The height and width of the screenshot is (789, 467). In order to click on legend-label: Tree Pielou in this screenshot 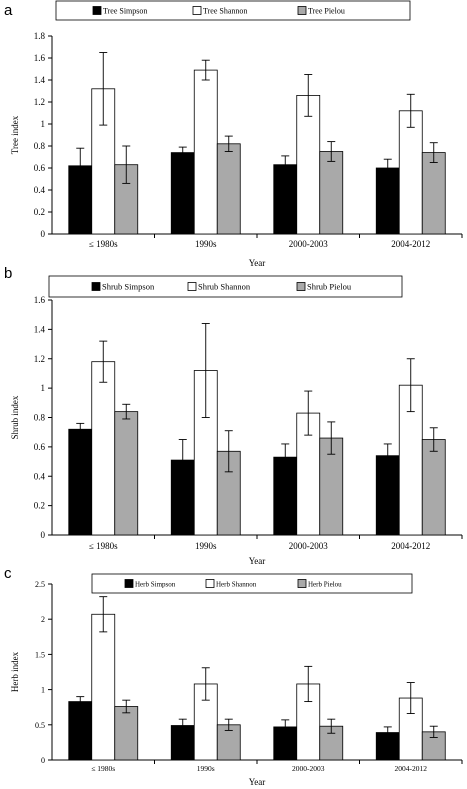, I will do `click(326, 11)`.